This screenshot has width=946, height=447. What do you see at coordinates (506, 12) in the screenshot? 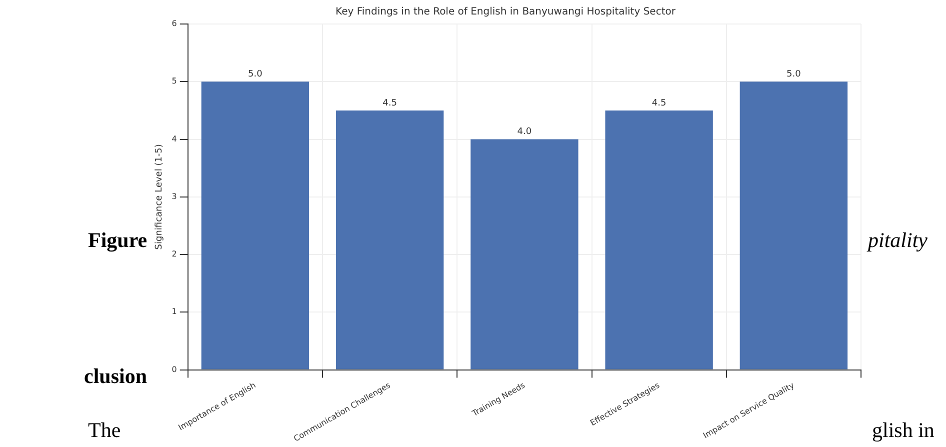
I see `chart-title: Key Findings in the Role of English in Banyuwangi Hospitality Sector` at bounding box center [506, 12].